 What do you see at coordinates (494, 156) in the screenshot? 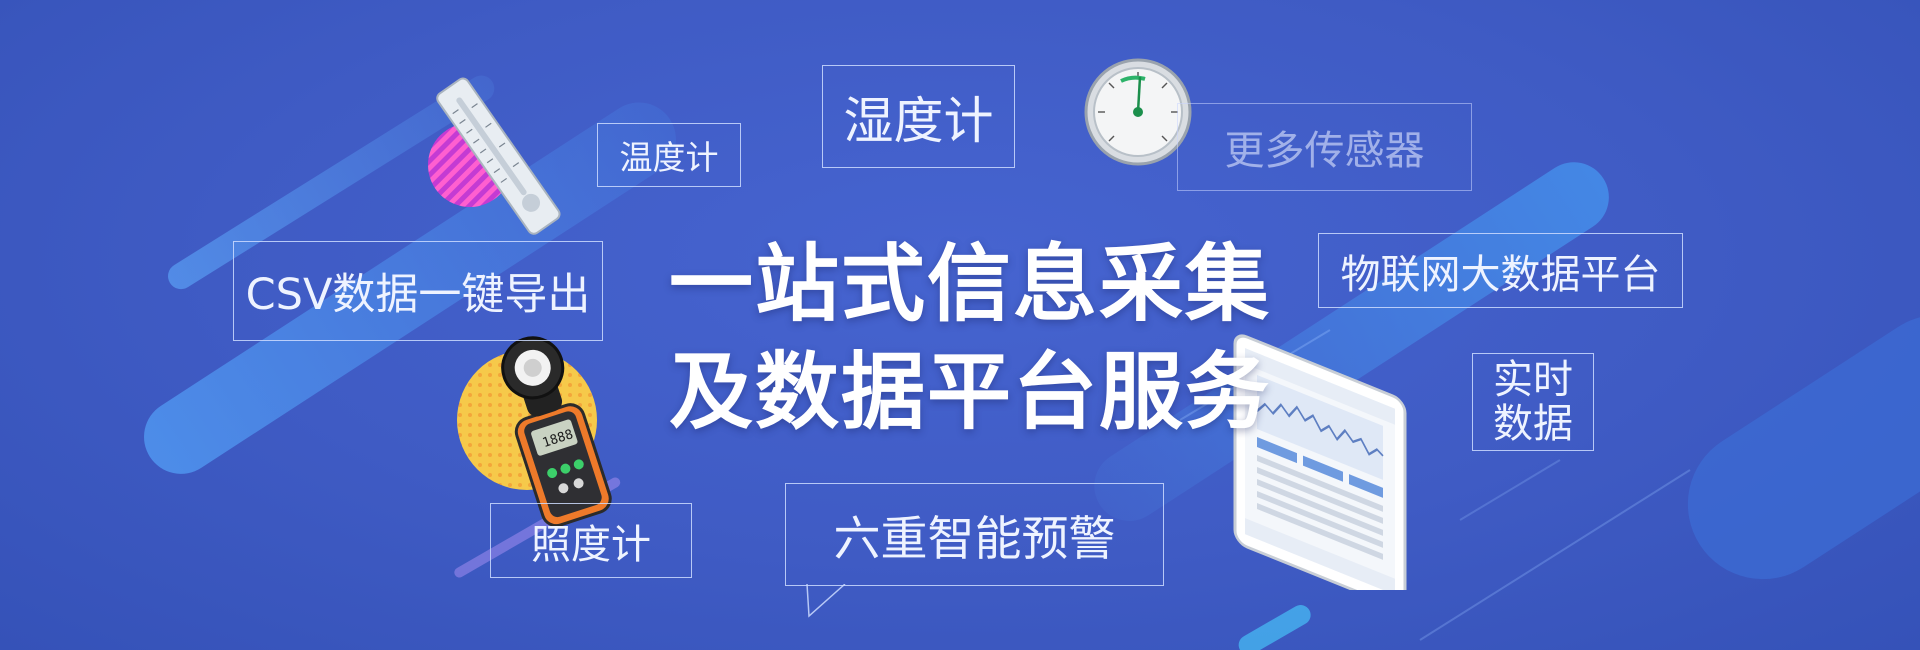
I see `thermometer-icon` at bounding box center [494, 156].